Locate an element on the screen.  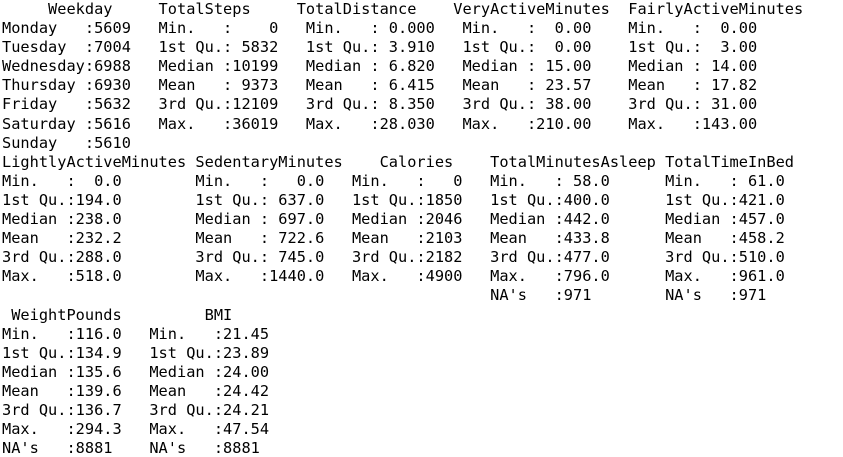
summary-row-max: Max. :294.3 Max. :47.54 is located at coordinates (145, 429).